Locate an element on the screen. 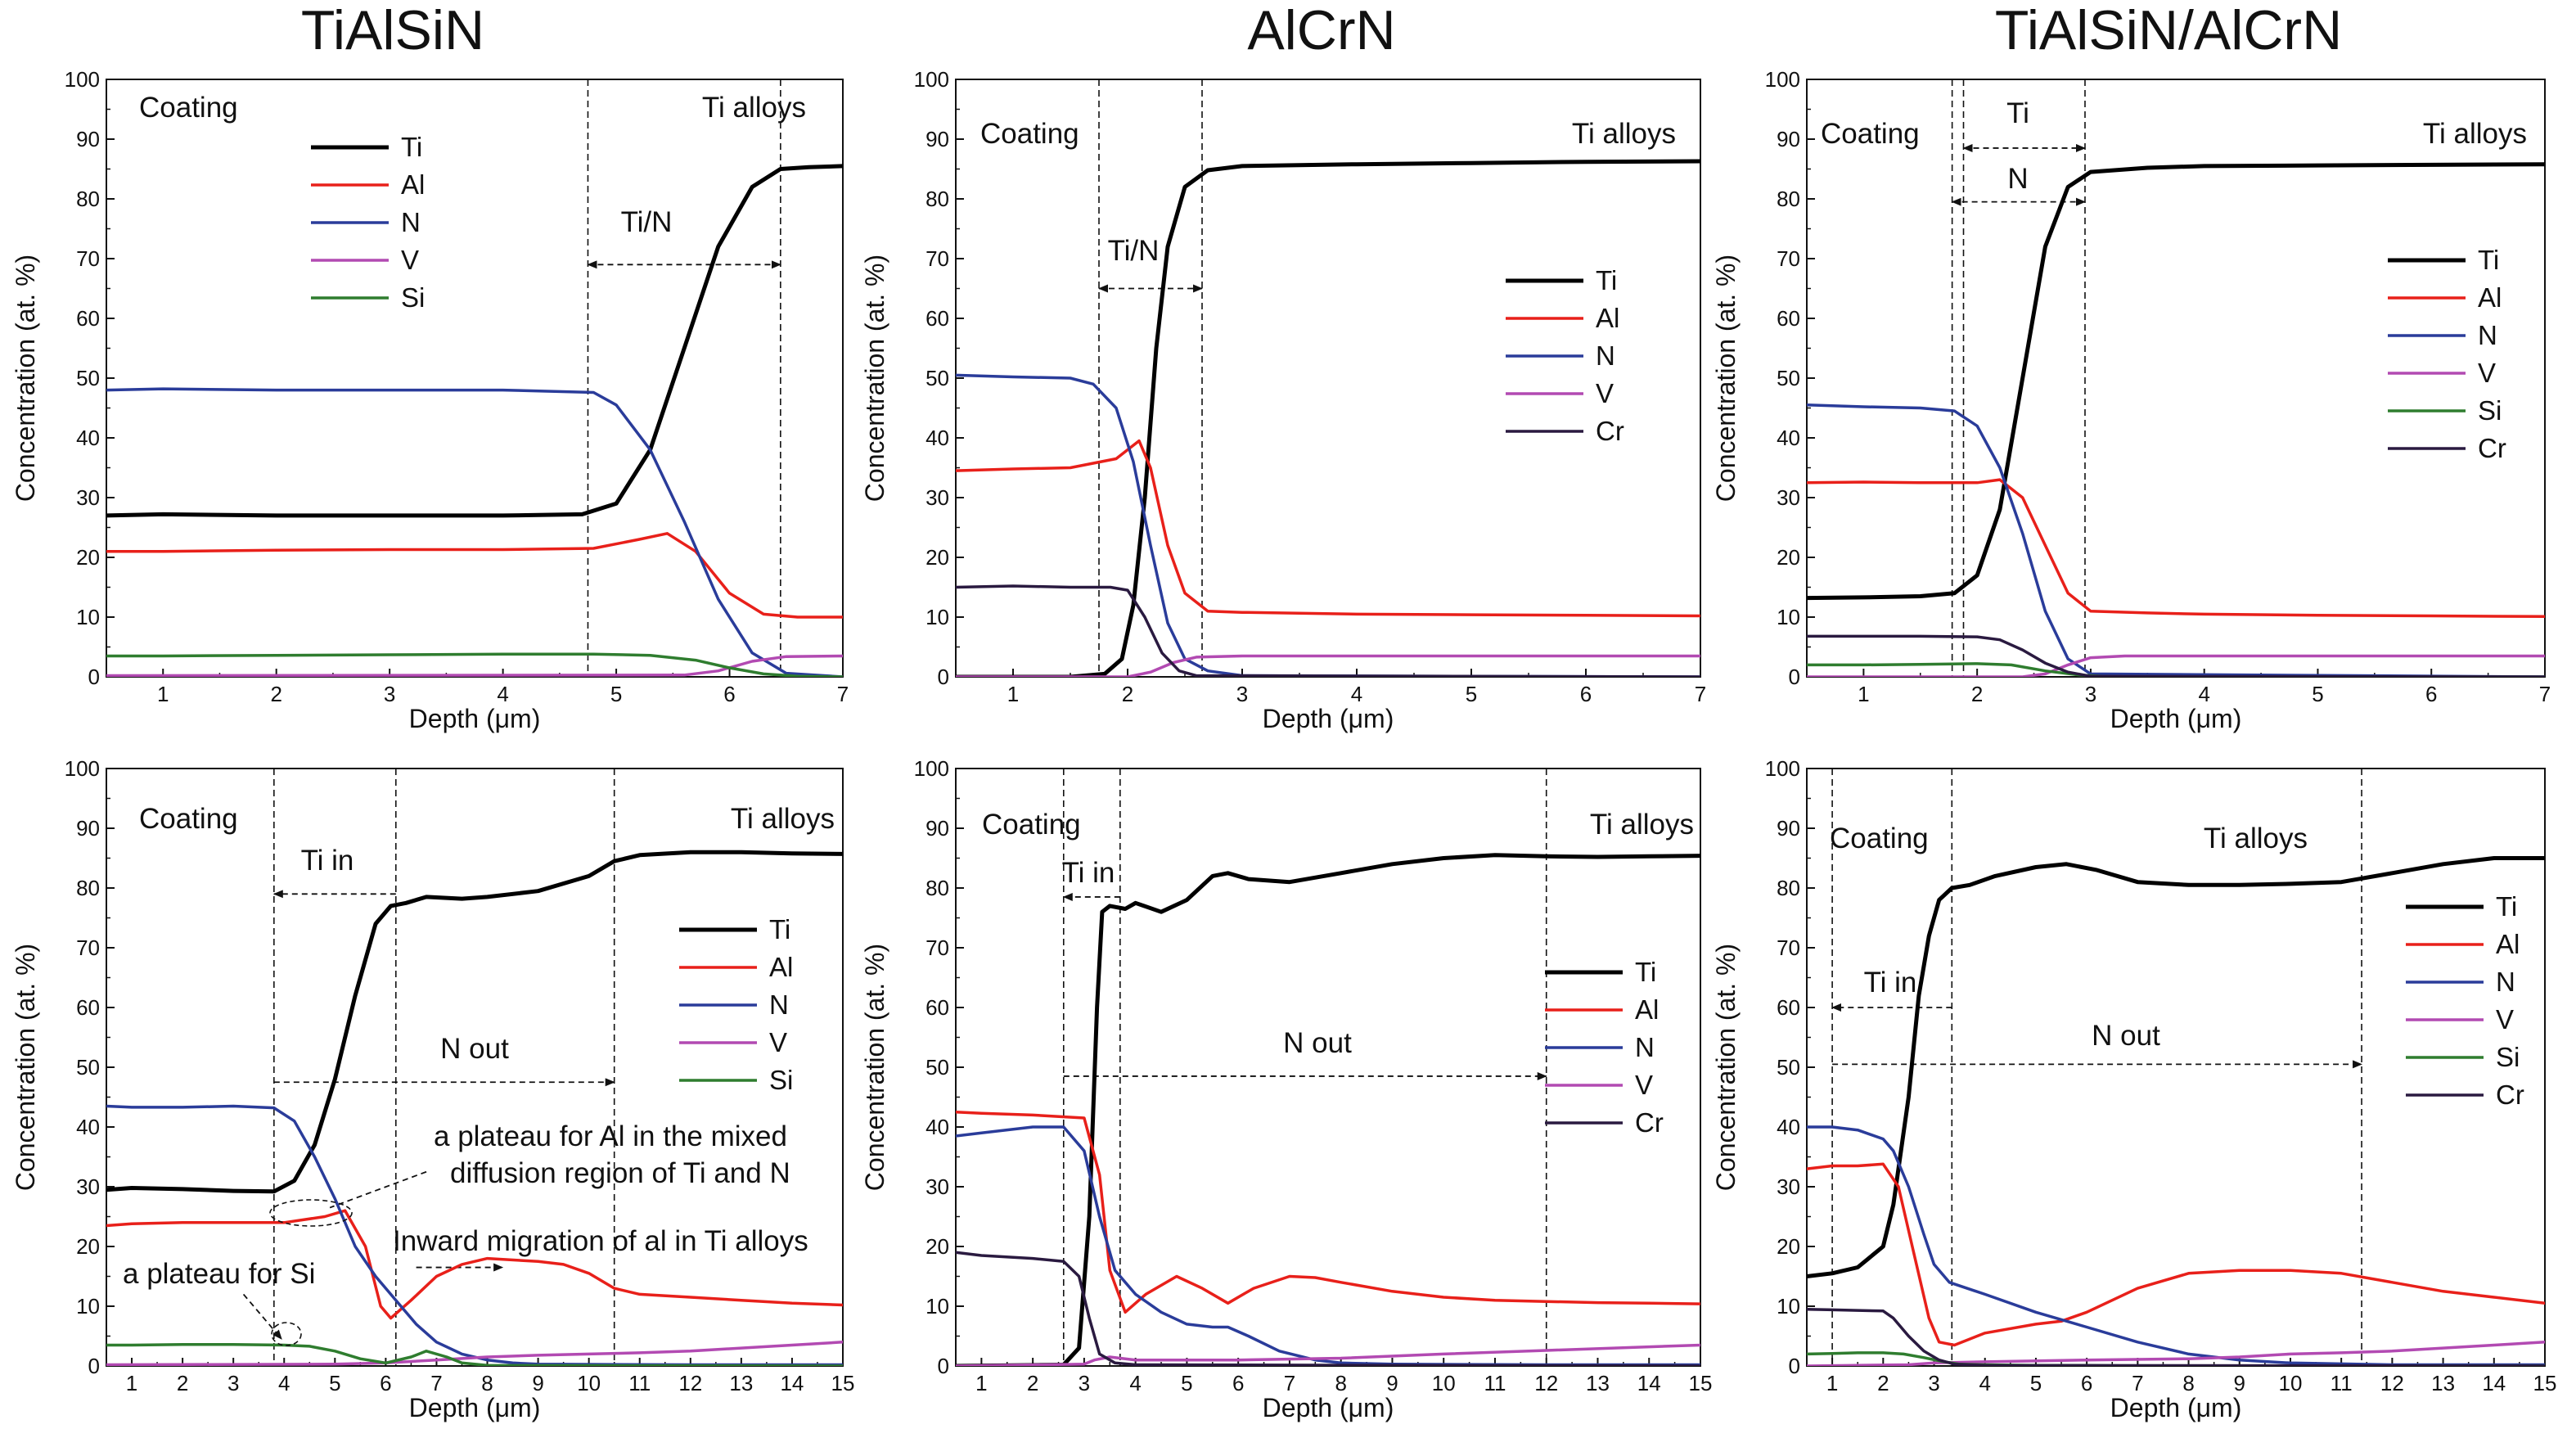  annotation-arrow is located at coordinates (378, 1189).